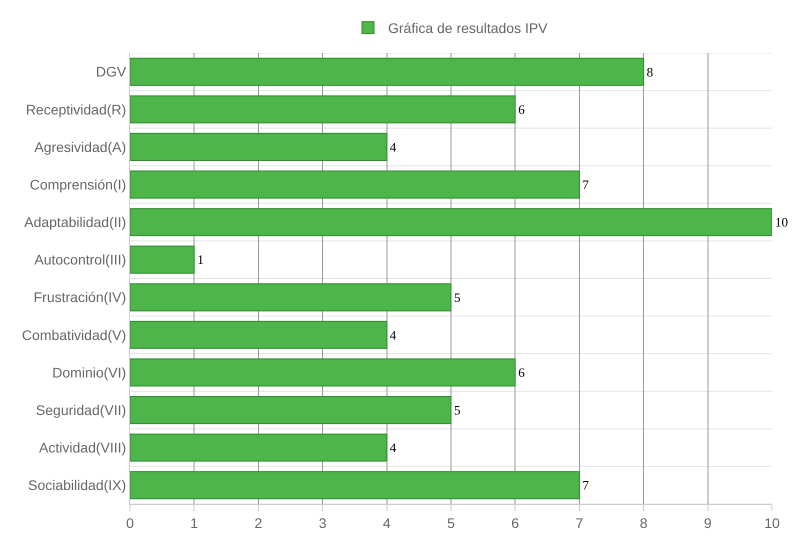  I want to click on y-tick-label: Combatividad(V), so click(74, 334).